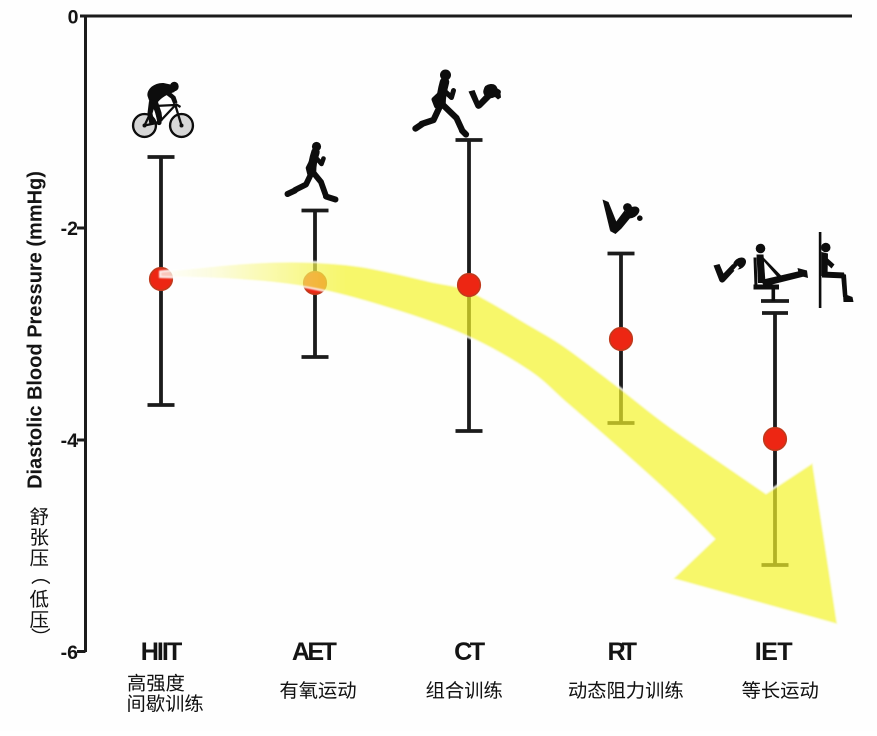 This screenshot has height=736, width=877. I want to click on svg-text: IET, so click(774, 652).